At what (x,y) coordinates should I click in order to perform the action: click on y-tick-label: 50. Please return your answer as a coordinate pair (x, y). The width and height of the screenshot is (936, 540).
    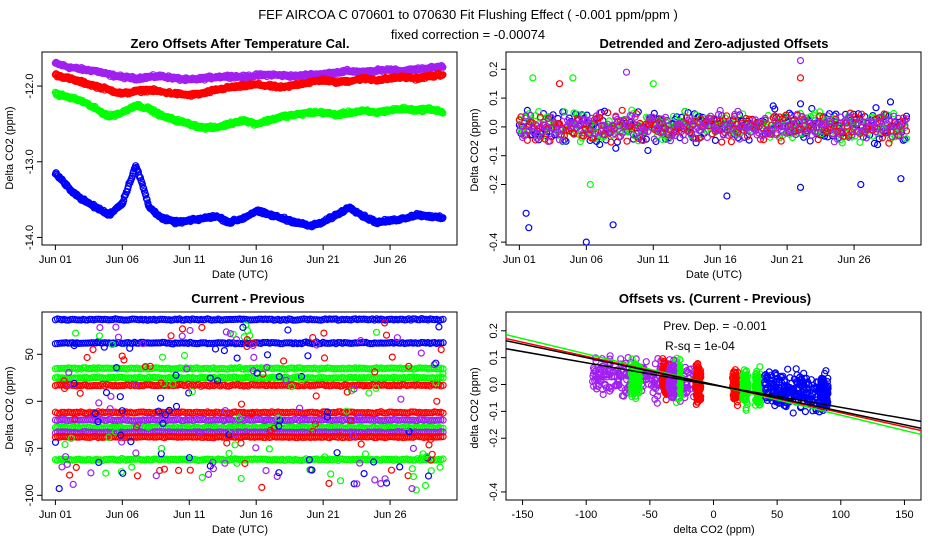
    Looking at the image, I should click on (30, 354).